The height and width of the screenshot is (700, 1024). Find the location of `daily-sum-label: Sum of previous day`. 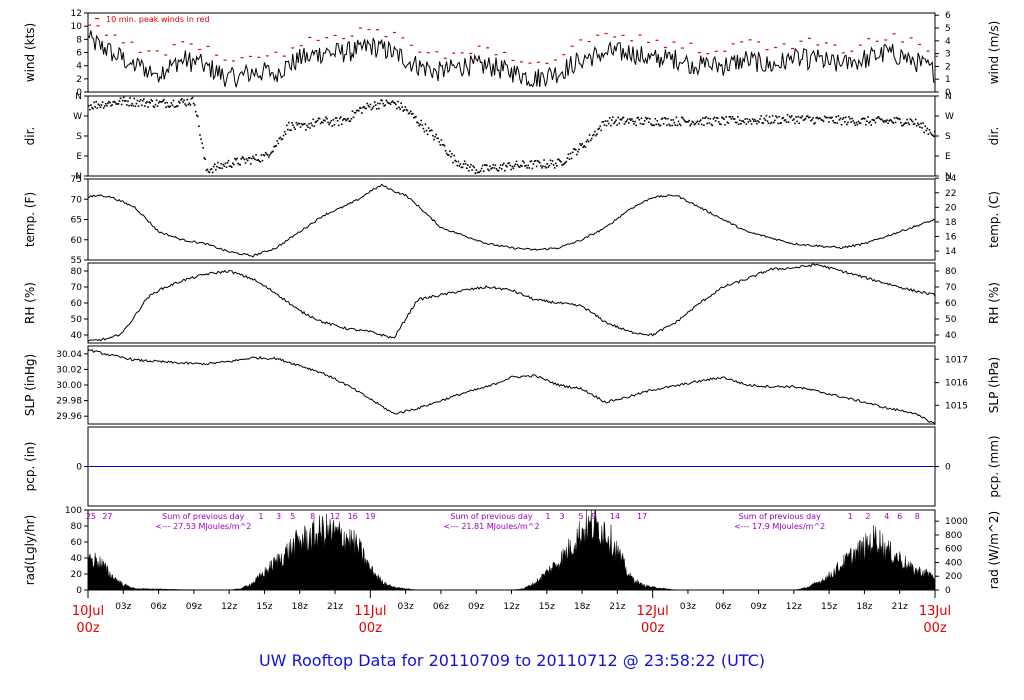

daily-sum-label: Sum of previous day is located at coordinates (491, 516).